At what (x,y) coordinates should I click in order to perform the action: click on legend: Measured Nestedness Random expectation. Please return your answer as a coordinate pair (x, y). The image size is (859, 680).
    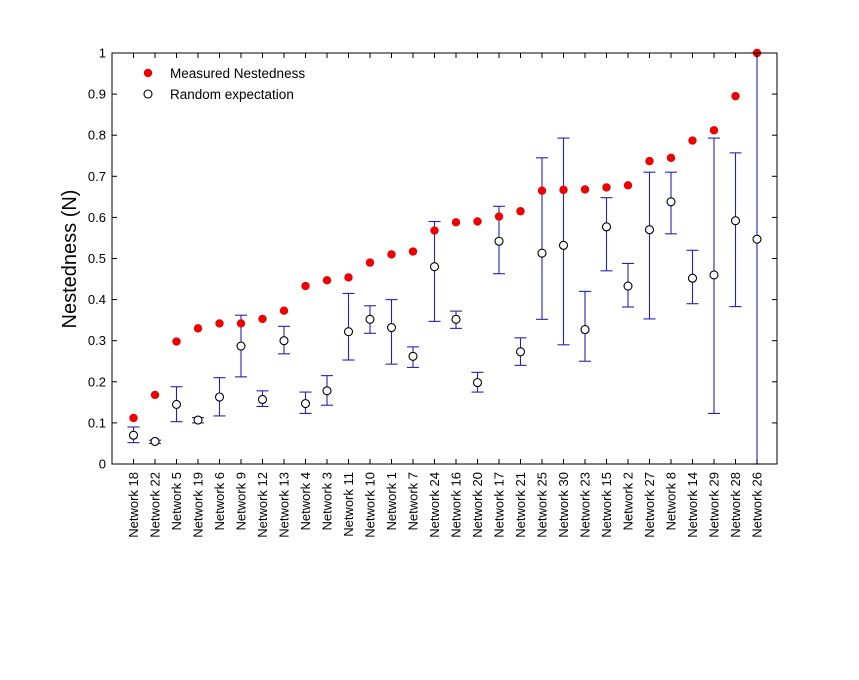
    Looking at the image, I should click on (224, 84).